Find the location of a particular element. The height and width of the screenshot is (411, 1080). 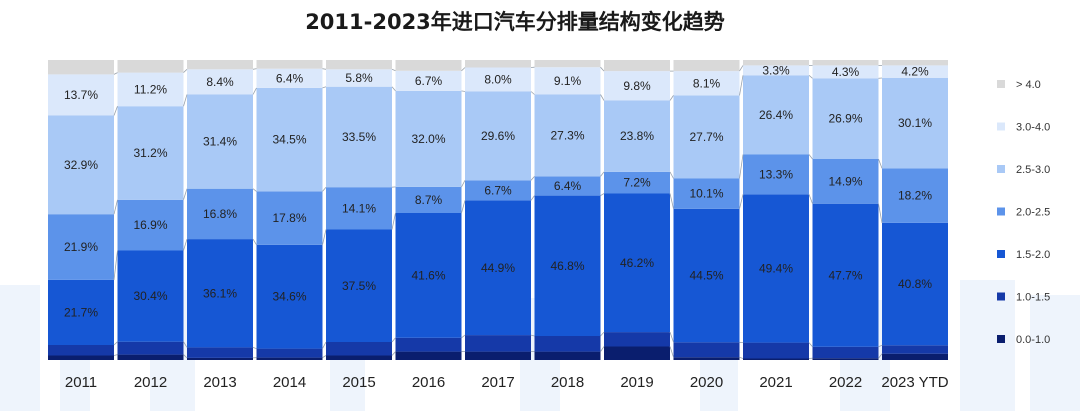

x-tick-label: 2022 is located at coordinates (845, 382).